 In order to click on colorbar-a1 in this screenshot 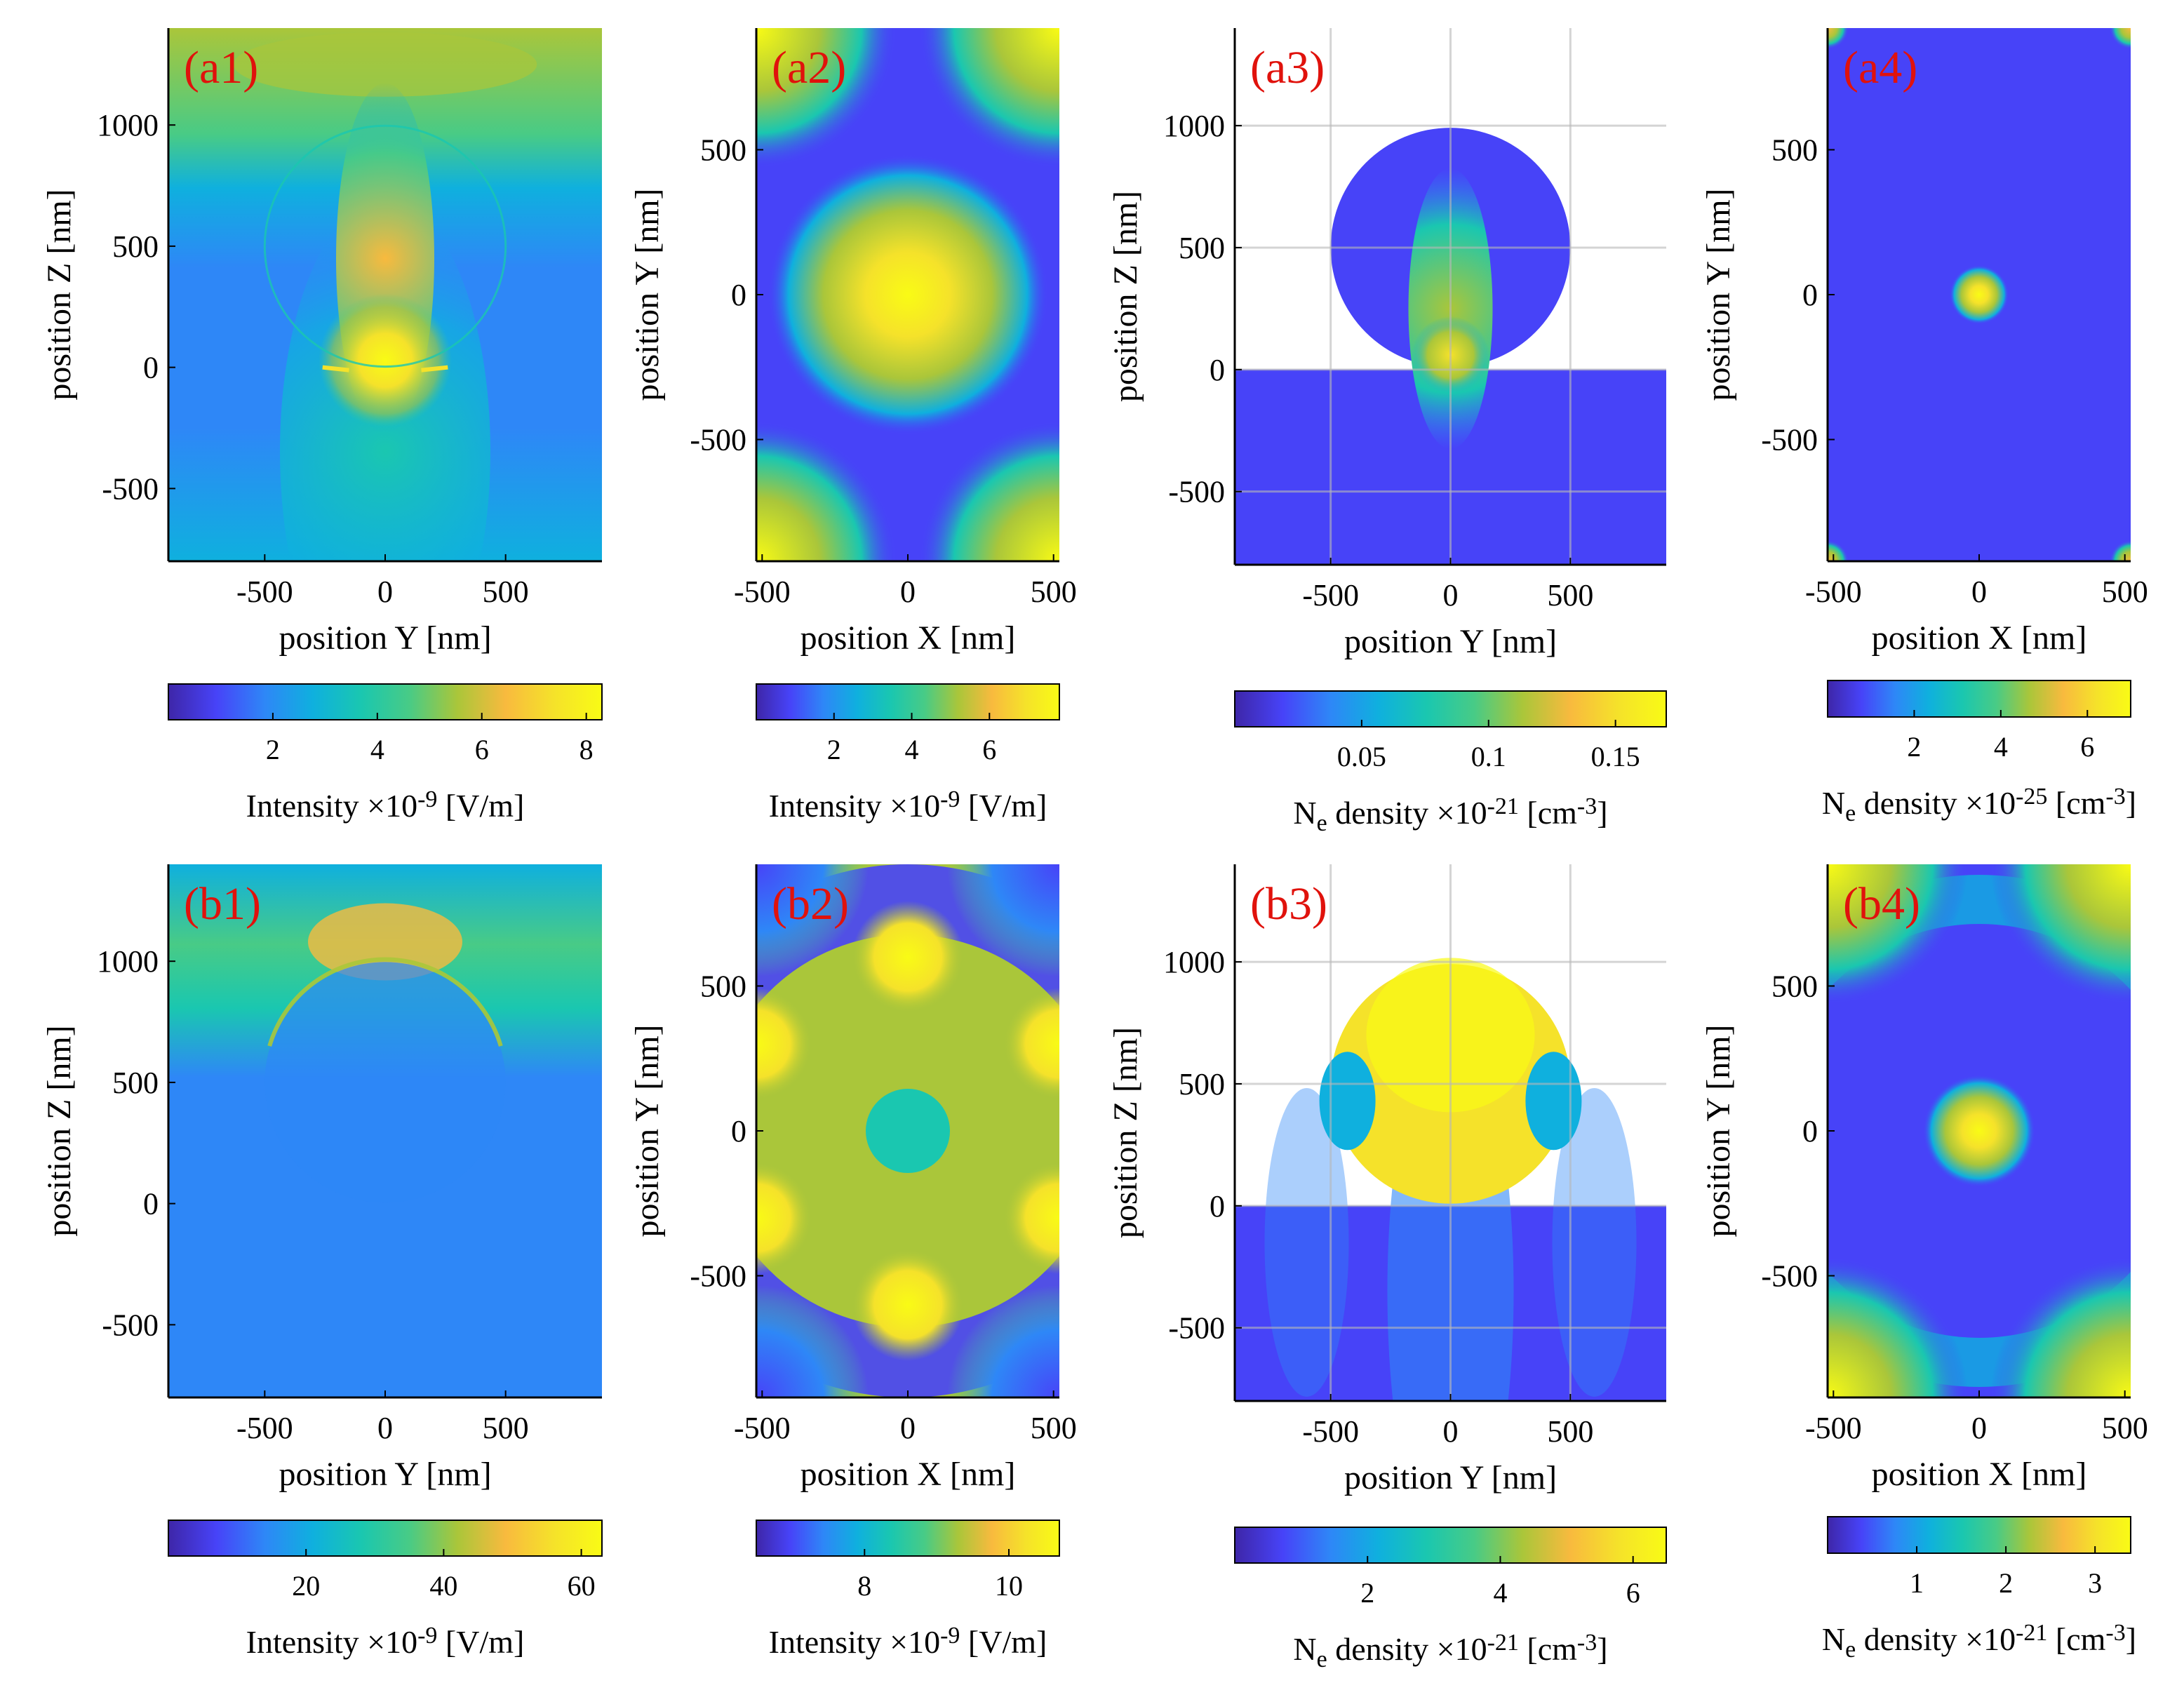, I will do `click(385, 701)`.